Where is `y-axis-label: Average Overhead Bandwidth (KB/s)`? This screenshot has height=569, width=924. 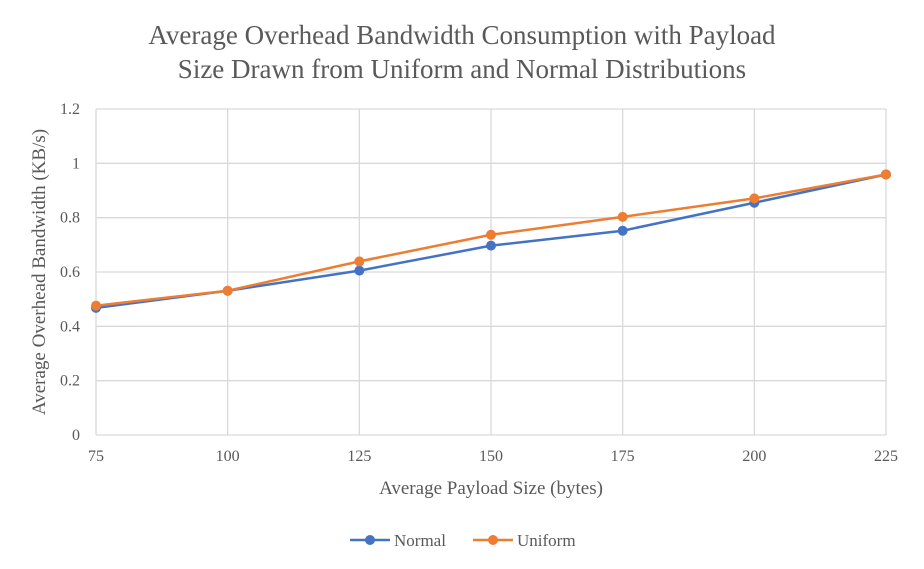
y-axis-label: Average Overhead Bandwidth (KB/s) is located at coordinates (39, 272).